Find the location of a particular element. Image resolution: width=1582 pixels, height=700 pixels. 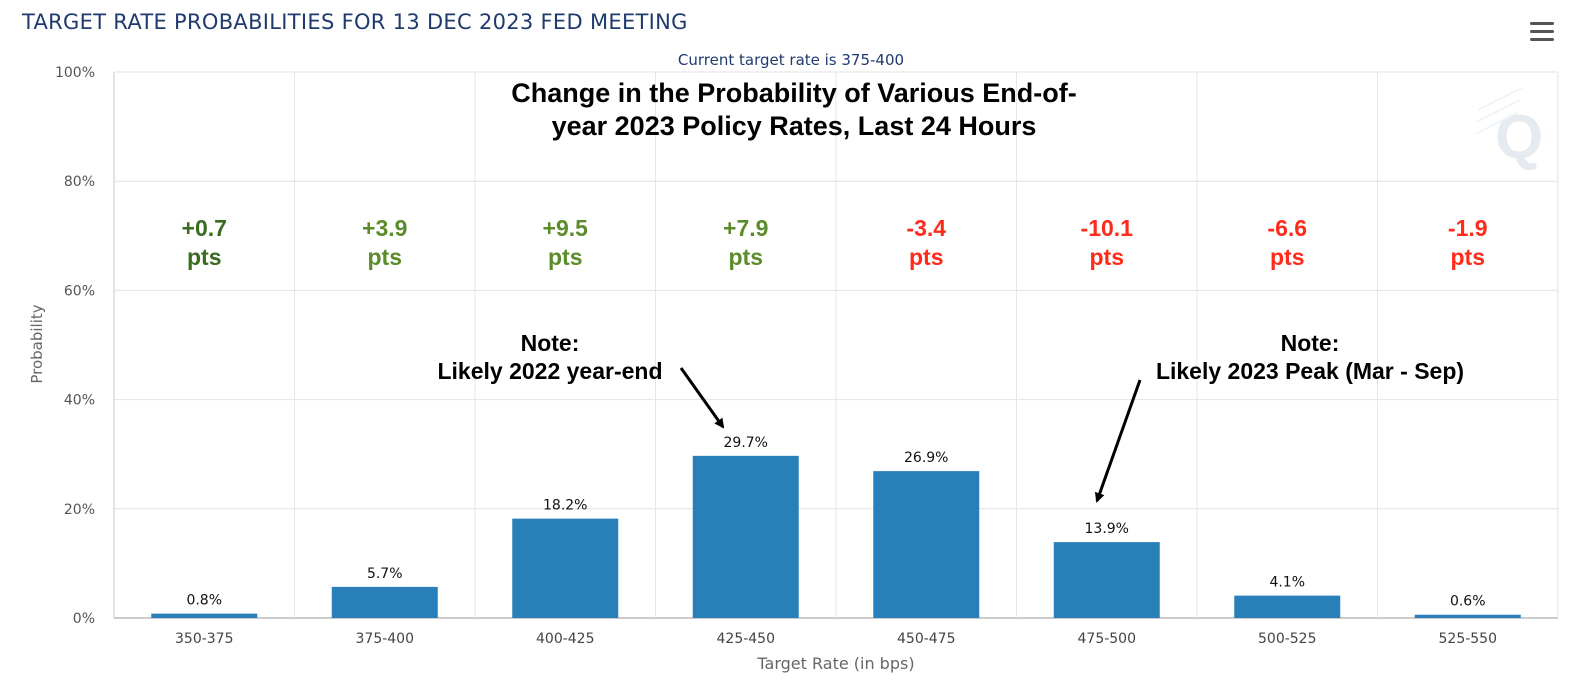

y-tick-label: 60% is located at coordinates (79, 291).